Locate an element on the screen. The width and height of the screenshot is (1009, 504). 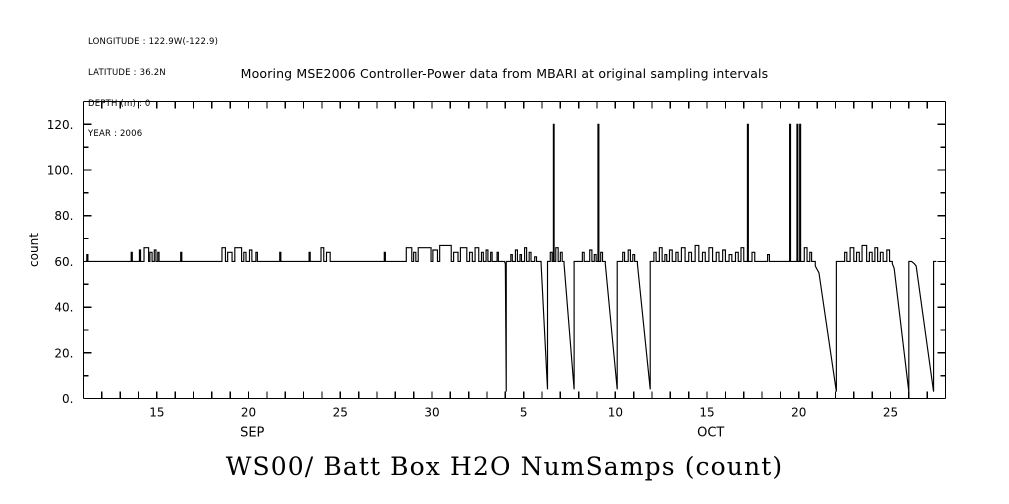
x-axis-tick-label: 10 is located at coordinates (615, 413).